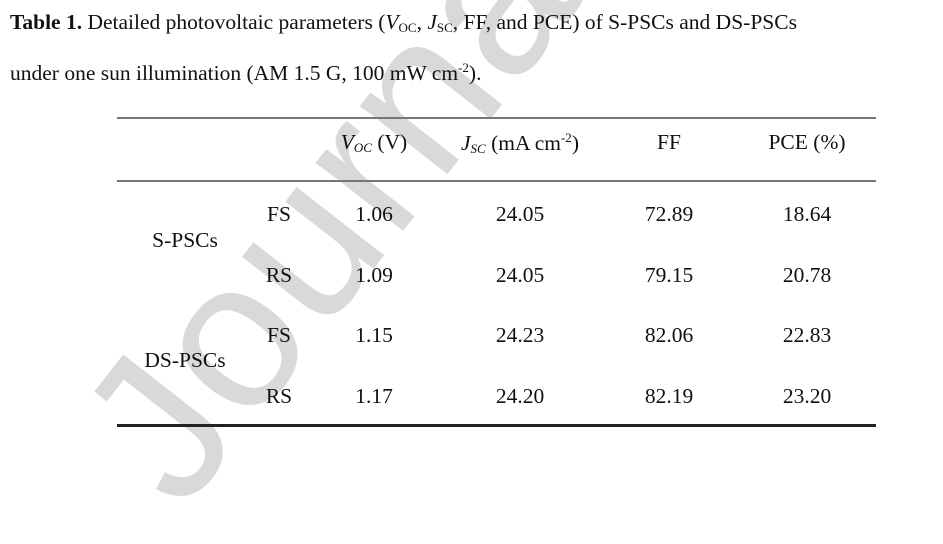 This screenshot has height=544, width=943. What do you see at coordinates (463, 67) in the screenshot?
I see `caption-line2-superscript: -2` at bounding box center [463, 67].